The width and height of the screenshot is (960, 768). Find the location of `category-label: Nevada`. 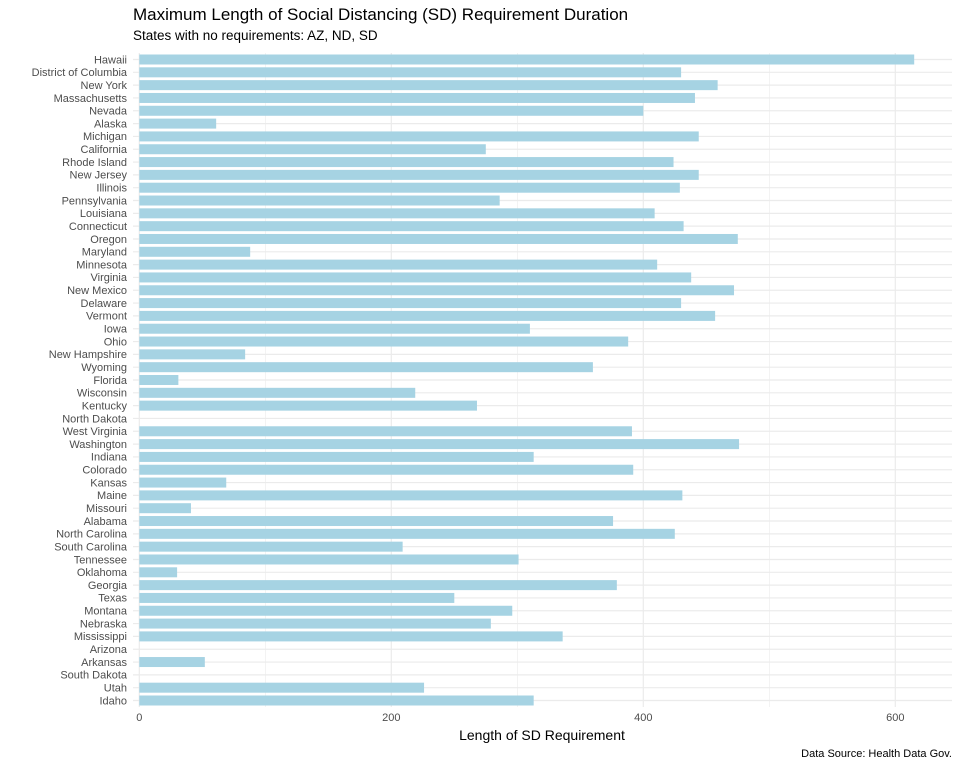

category-label: Nevada is located at coordinates (108, 112).